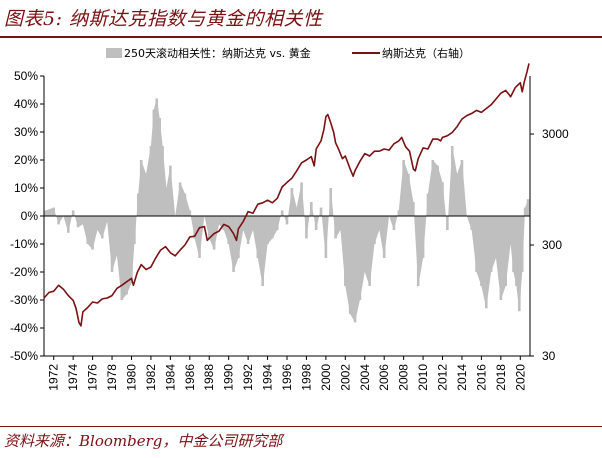  What do you see at coordinates (143, 441) in the screenshot?
I see `source-note: 资料来源：Bloomberg，中金公司研究部` at bounding box center [143, 441].